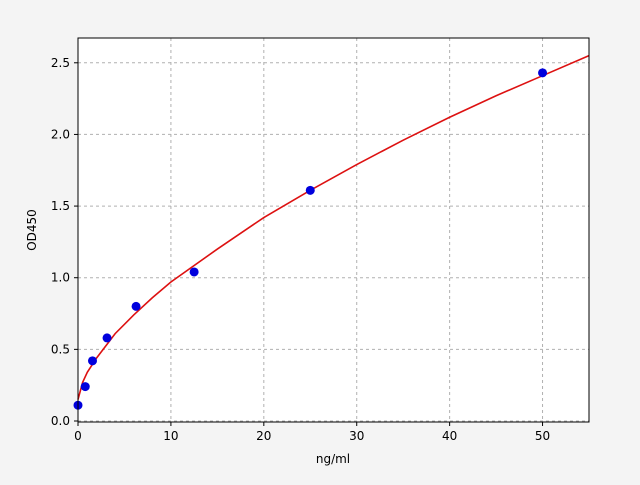  What do you see at coordinates (60, 278) in the screenshot?
I see `y-tick-label: 1.0` at bounding box center [60, 278].